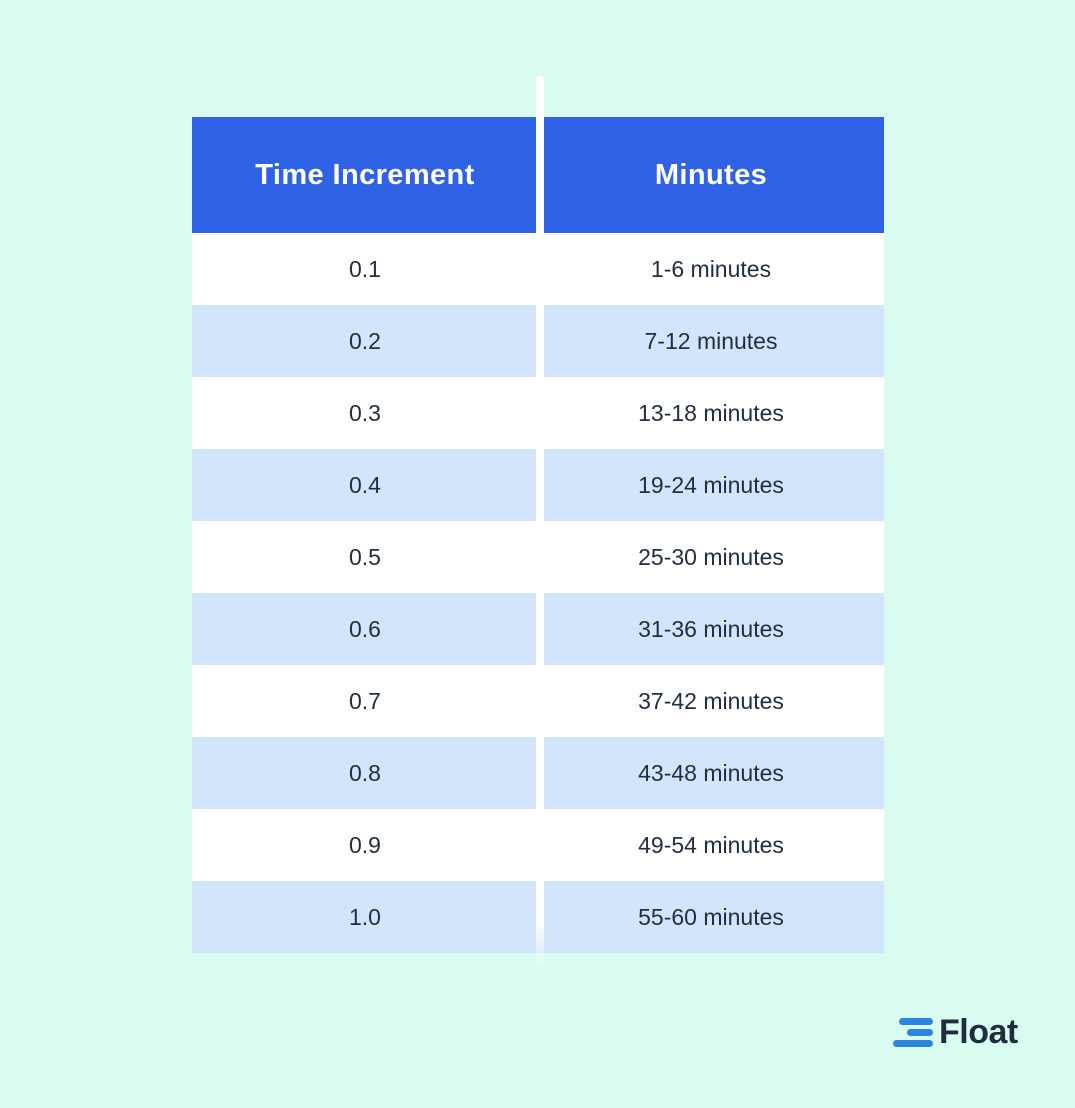 This screenshot has width=1075, height=1108. What do you see at coordinates (711, 340) in the screenshot?
I see `minutes-cell: 7-12 minutes` at bounding box center [711, 340].